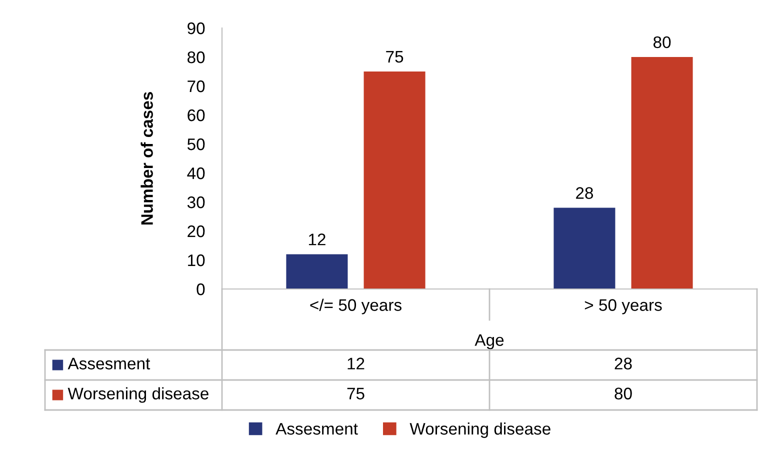 The image size is (773, 465). What do you see at coordinates (196, 173) in the screenshot?
I see `y-tick-label: 40` at bounding box center [196, 173].